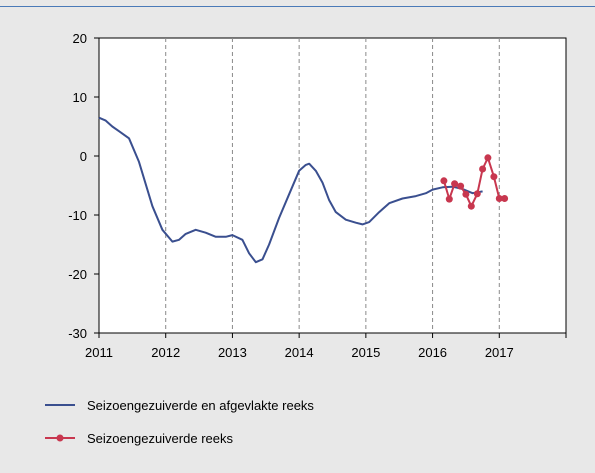 Image resolution: width=595 pixels, height=473 pixels. What do you see at coordinates (80, 97) in the screenshot?
I see `y-tick-label: 10` at bounding box center [80, 97].